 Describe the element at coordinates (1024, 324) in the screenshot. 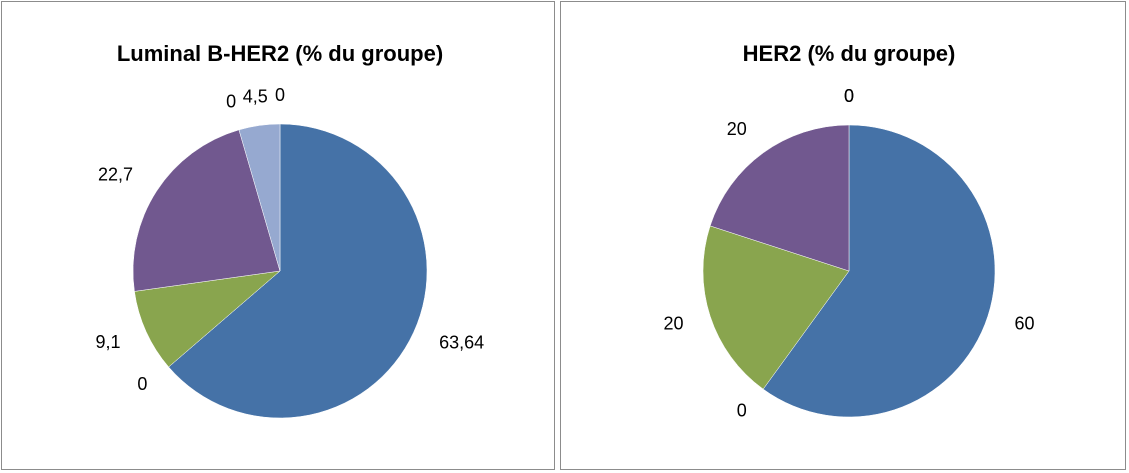

I see `data-label: 60` at that location.